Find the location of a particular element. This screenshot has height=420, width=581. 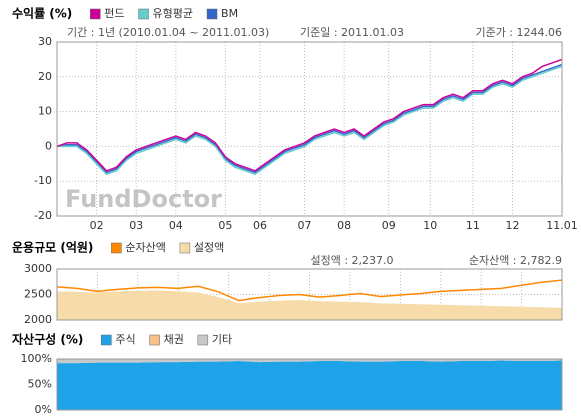

y-tick-label: -10 is located at coordinates (43, 180).